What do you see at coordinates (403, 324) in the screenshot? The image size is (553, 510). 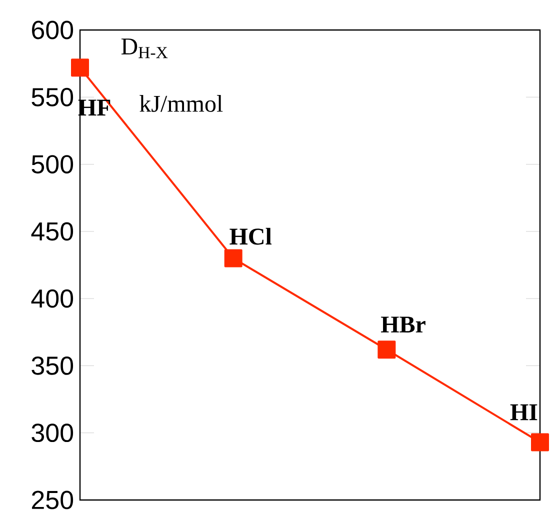 I see `x-tick-label: HBr` at bounding box center [403, 324].